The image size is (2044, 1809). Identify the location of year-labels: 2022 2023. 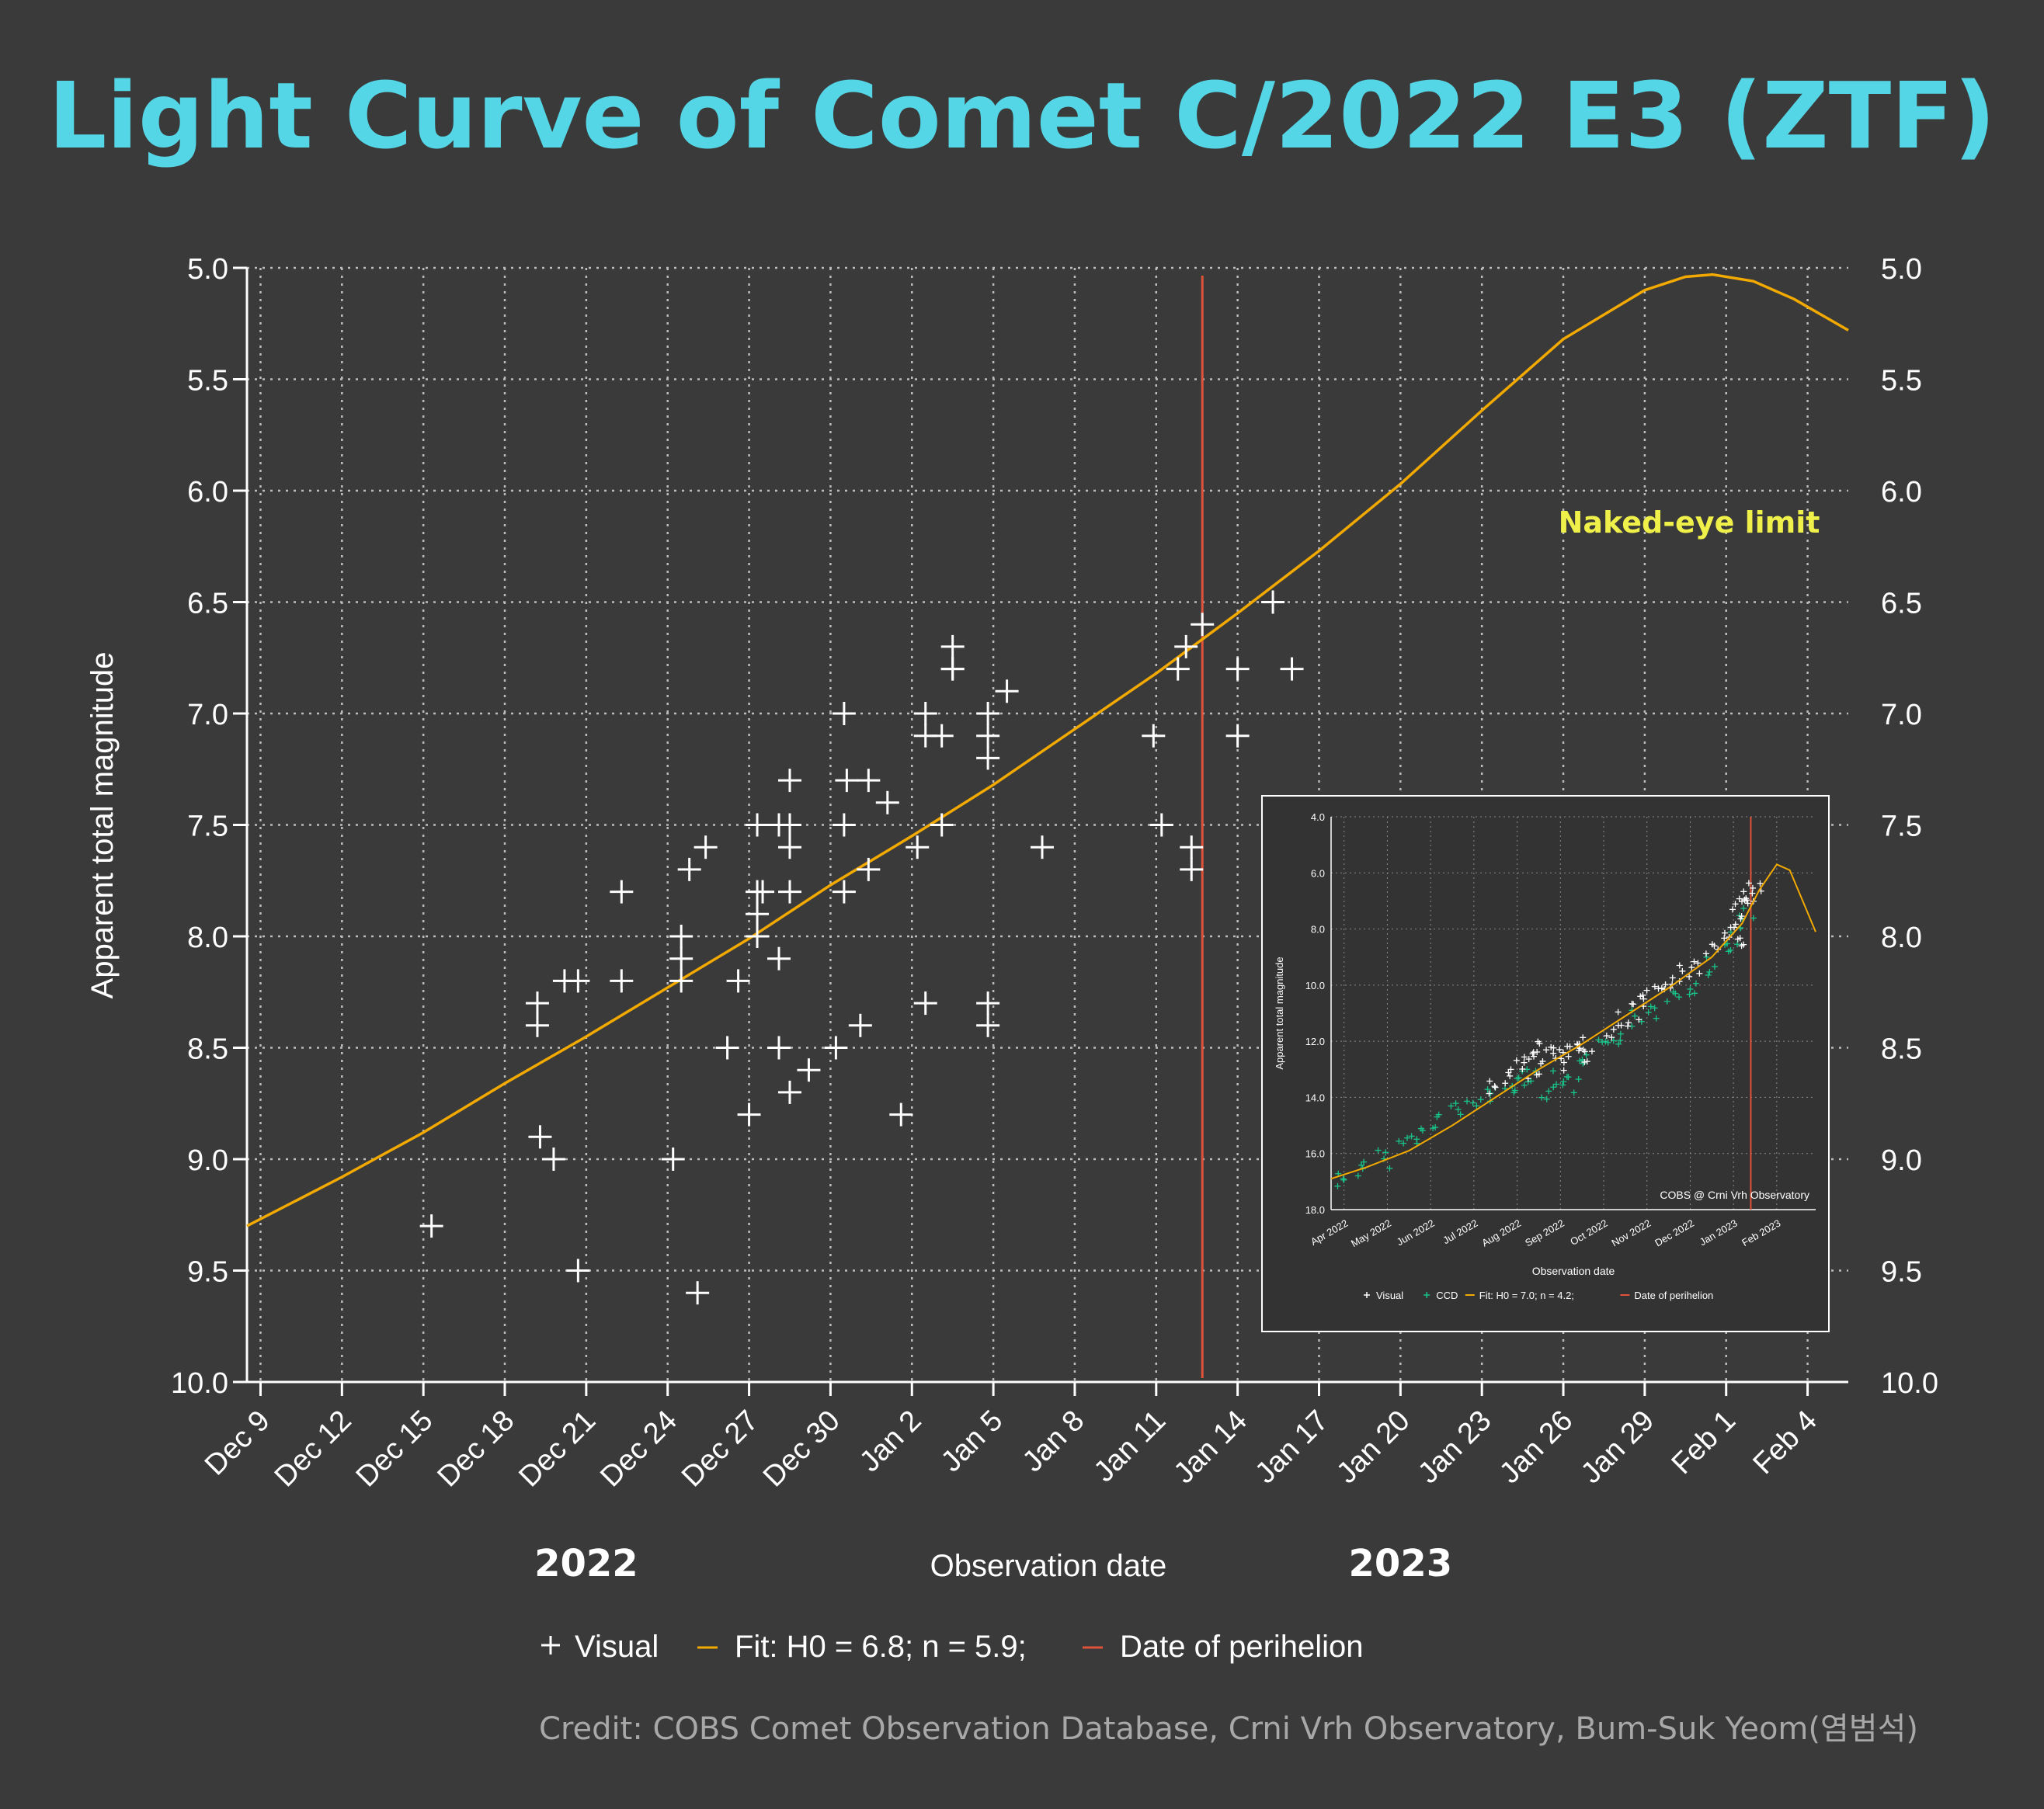
(993, 1563).